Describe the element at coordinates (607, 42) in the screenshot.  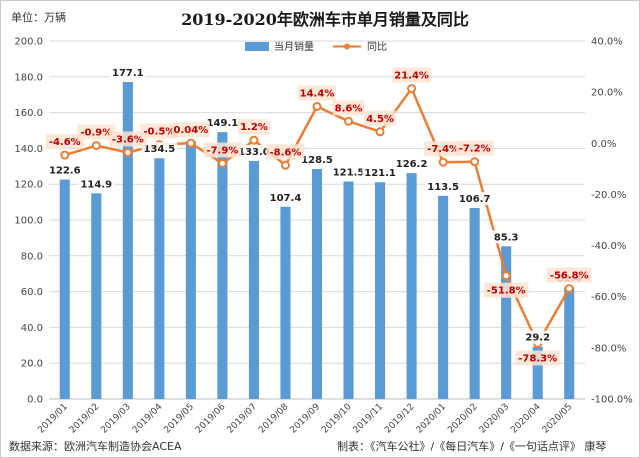
I see `y-right-tick: 40.0%` at that location.